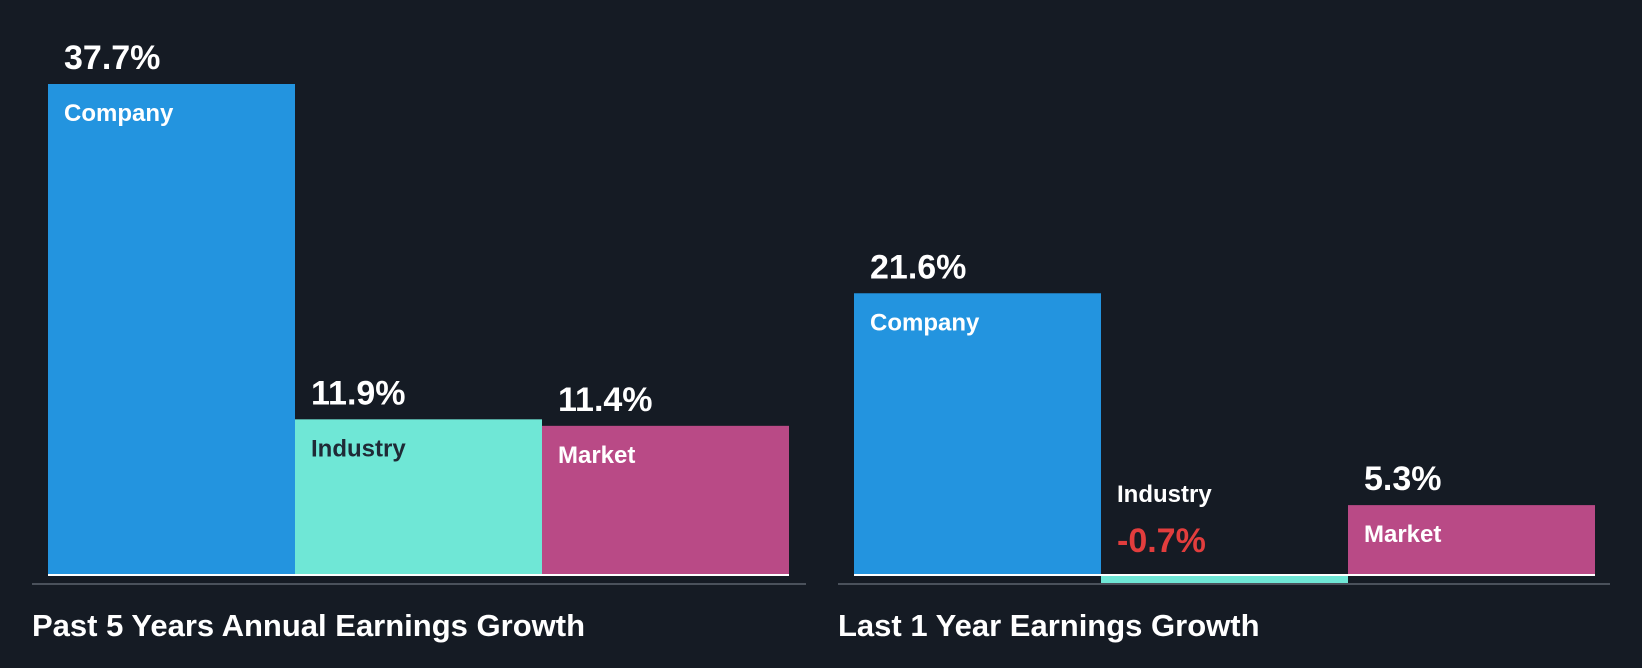  Describe the element at coordinates (925, 322) in the screenshot. I see `panel2-label-company: Company` at that location.